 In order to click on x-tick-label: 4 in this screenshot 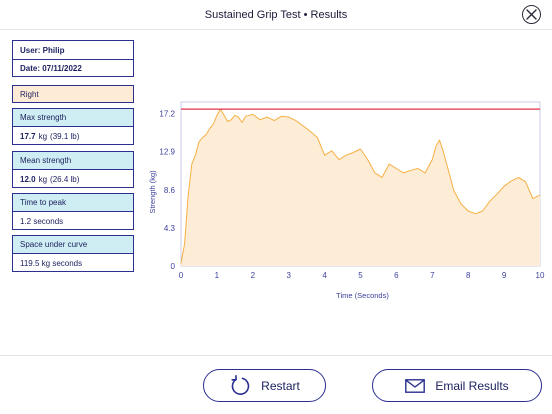, I will do `click(324, 275)`.